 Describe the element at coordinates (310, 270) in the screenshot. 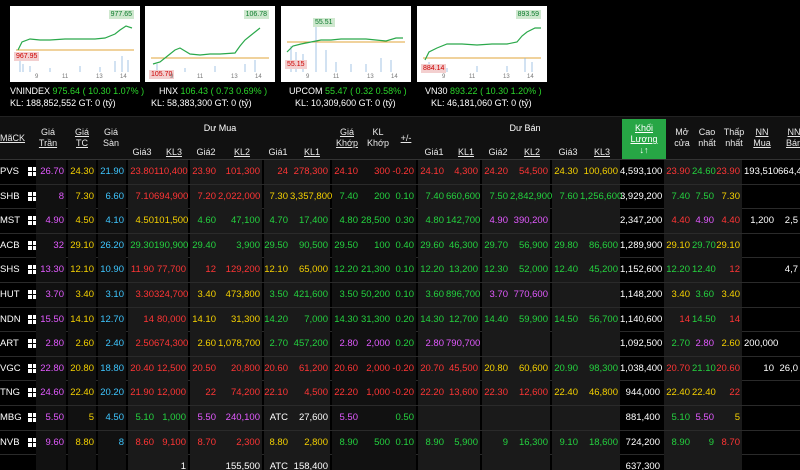

I see `cell-k1: 65,000` at that location.